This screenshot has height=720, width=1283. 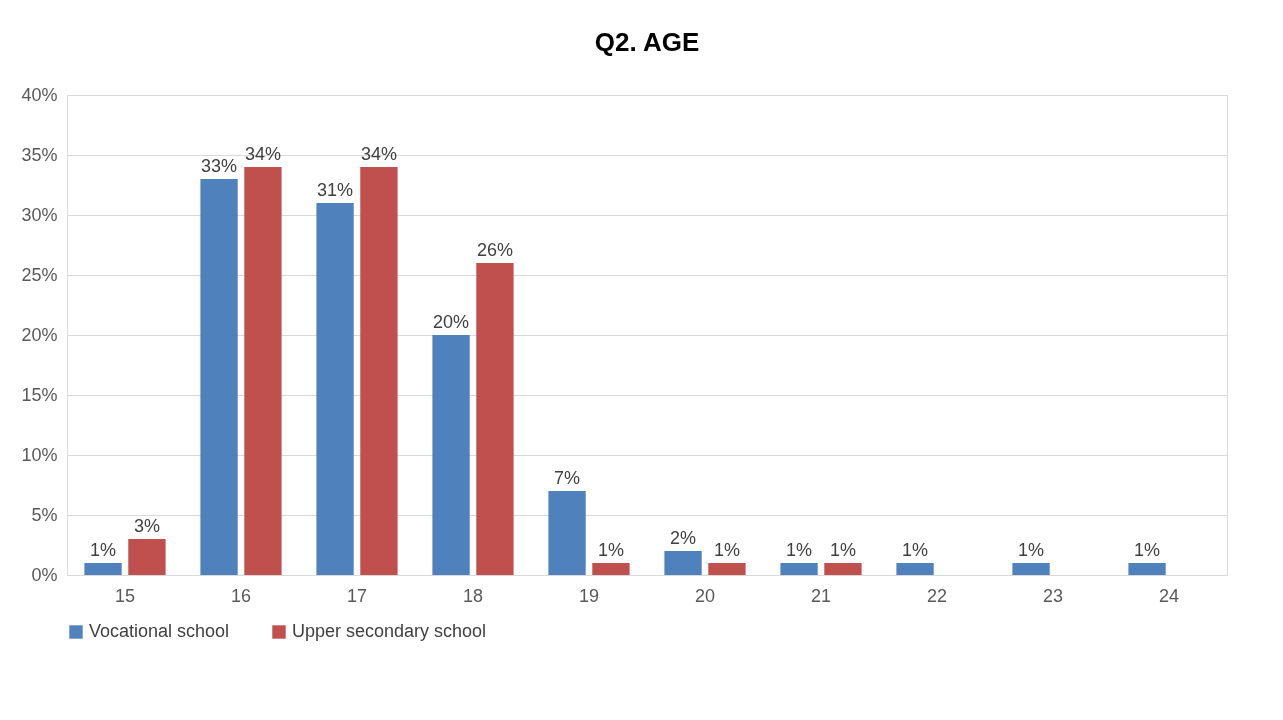 I want to click on x-tick-label: 22, so click(x=937, y=595).